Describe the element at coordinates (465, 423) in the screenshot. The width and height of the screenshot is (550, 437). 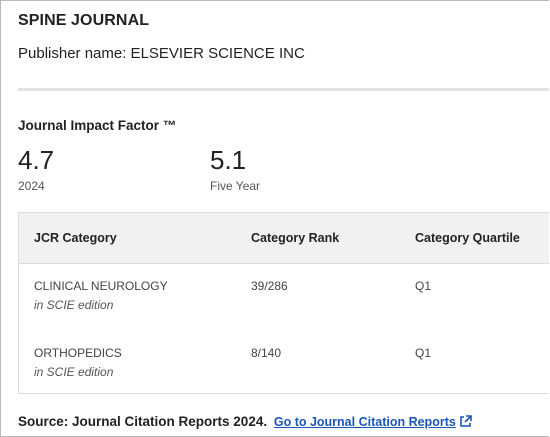
I see `external-link-icon` at that location.